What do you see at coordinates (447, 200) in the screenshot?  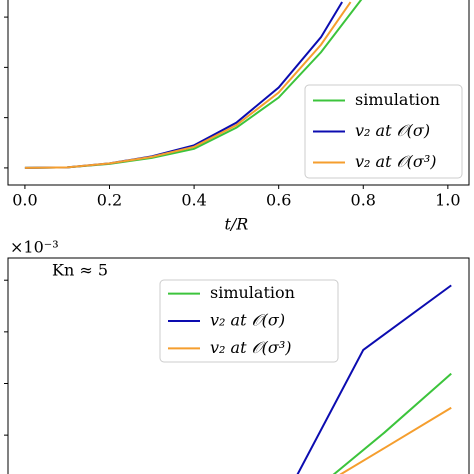 I see `x-tick-label: 1.0` at bounding box center [447, 200].